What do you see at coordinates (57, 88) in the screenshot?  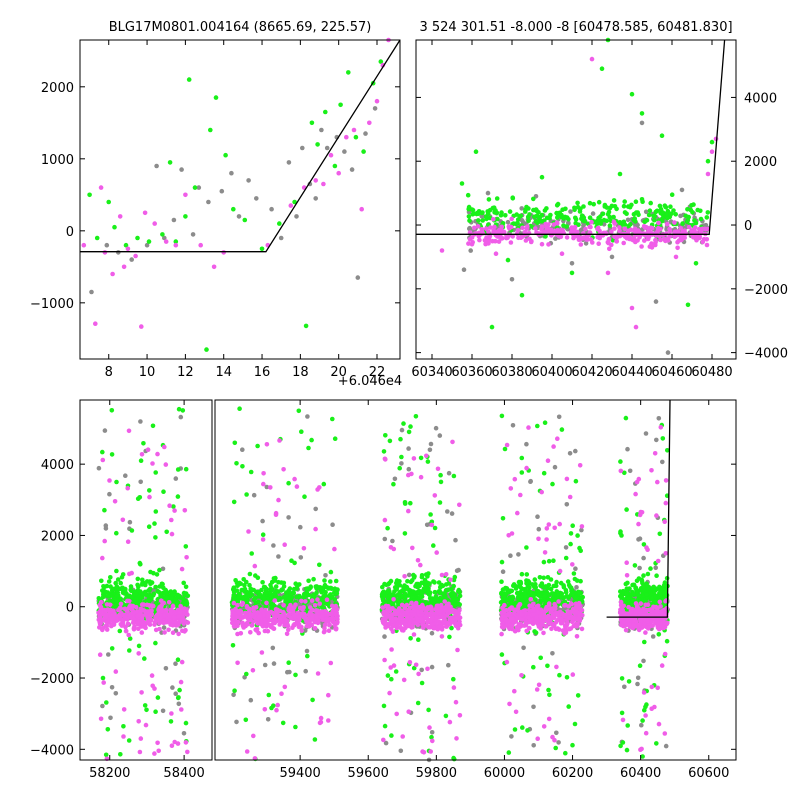 I see `panel-1-ytick-label: 2000` at bounding box center [57, 88].